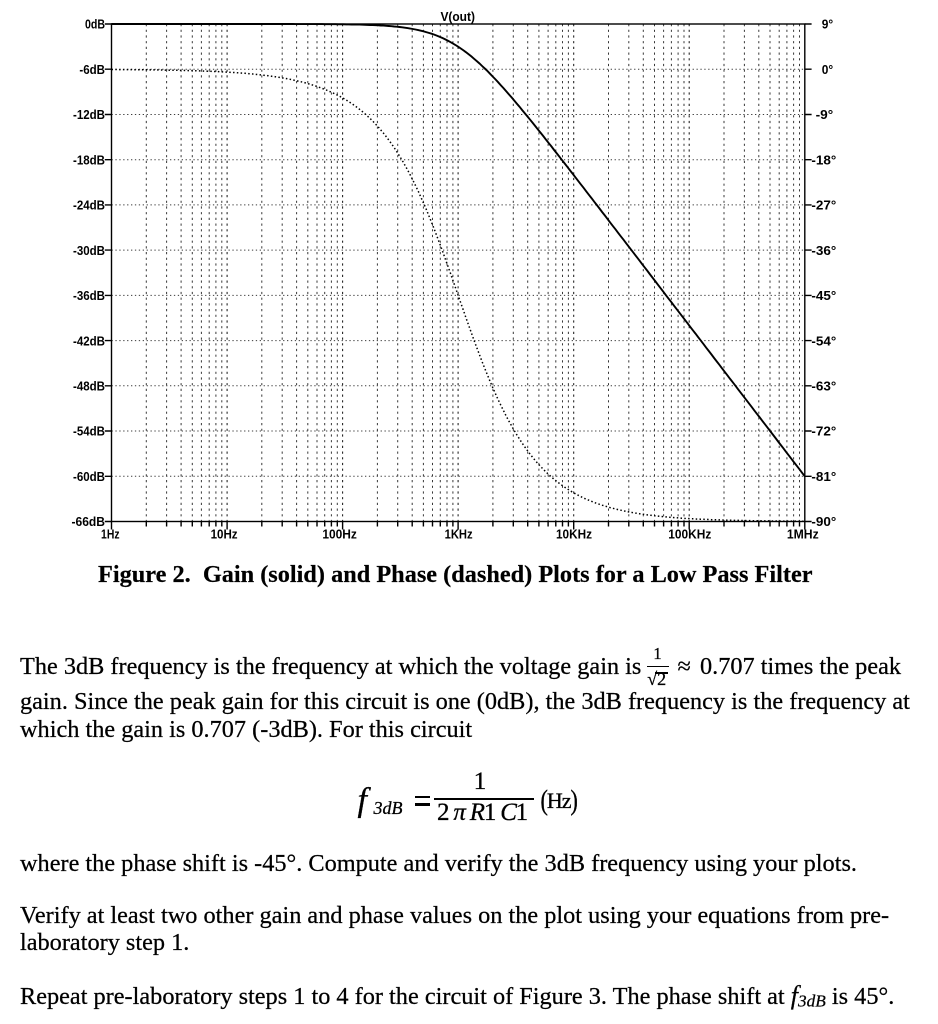 Image resolution: width=938 pixels, height=1024 pixels. Describe the element at coordinates (92, 69) in the screenshot. I see `svg-text: -6dB` at that location.